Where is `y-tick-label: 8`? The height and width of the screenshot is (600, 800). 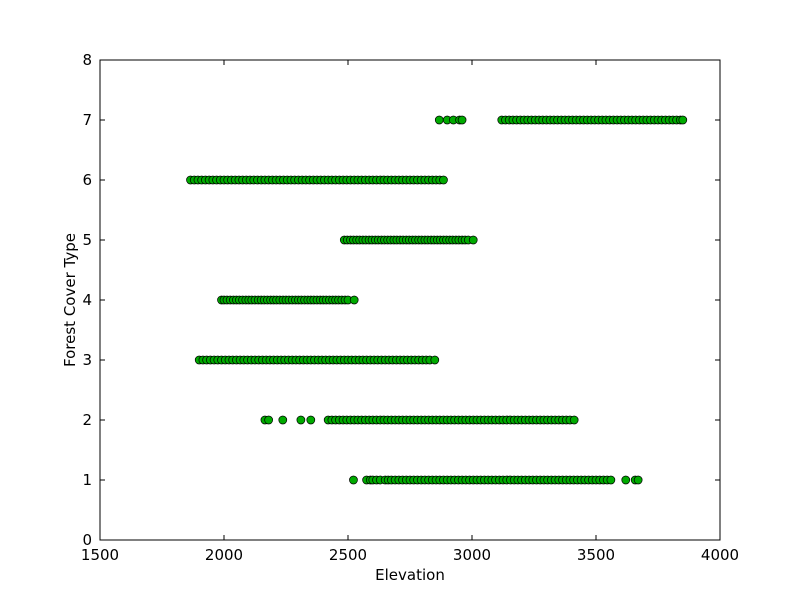 y-tick-label: 8 is located at coordinates (87, 60).